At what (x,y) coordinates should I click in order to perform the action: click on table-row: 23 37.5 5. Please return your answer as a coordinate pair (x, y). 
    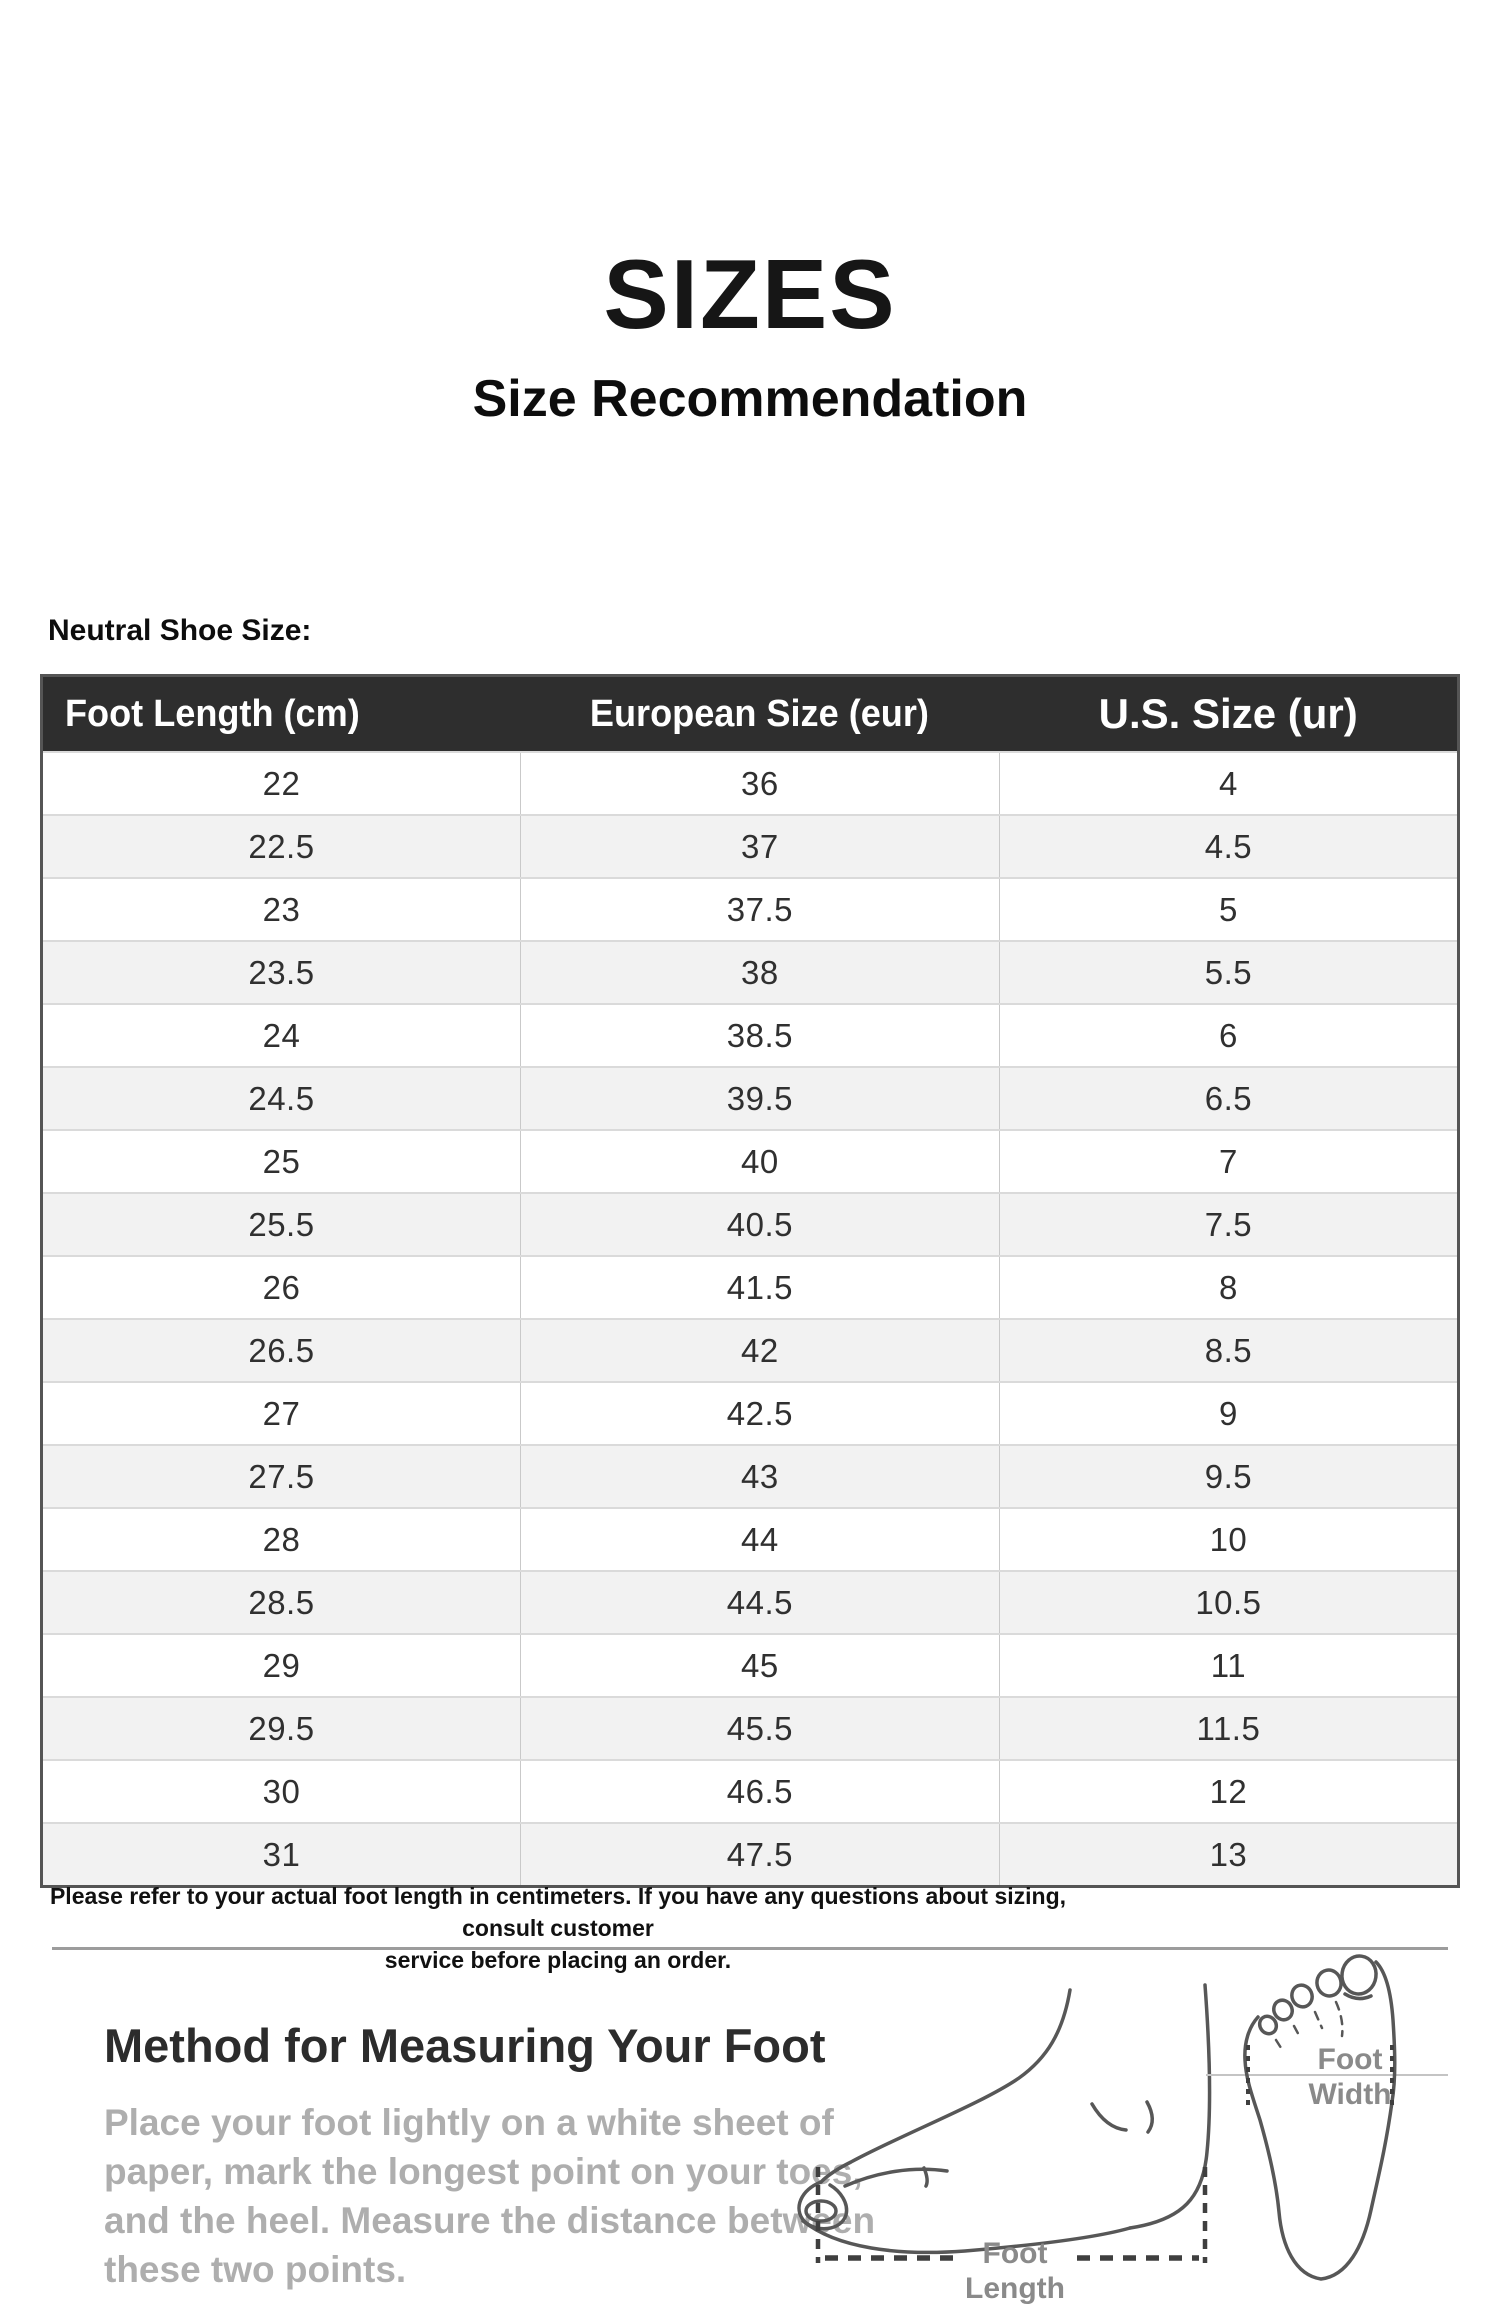
    Looking at the image, I should click on (750, 909).